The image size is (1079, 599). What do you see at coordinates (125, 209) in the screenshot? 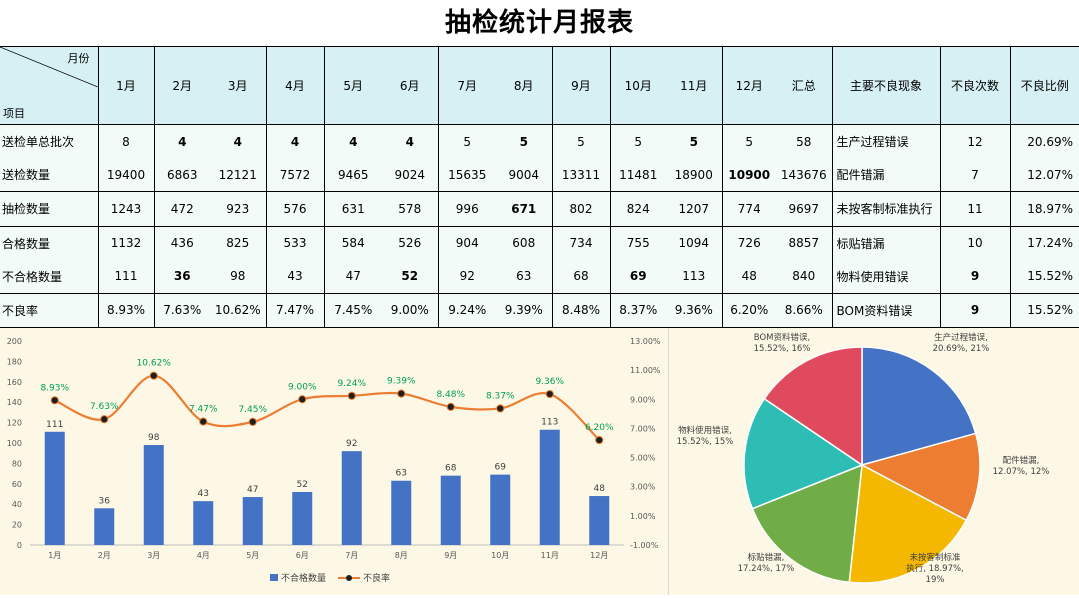
I see `table-cell: 1243` at bounding box center [125, 209].